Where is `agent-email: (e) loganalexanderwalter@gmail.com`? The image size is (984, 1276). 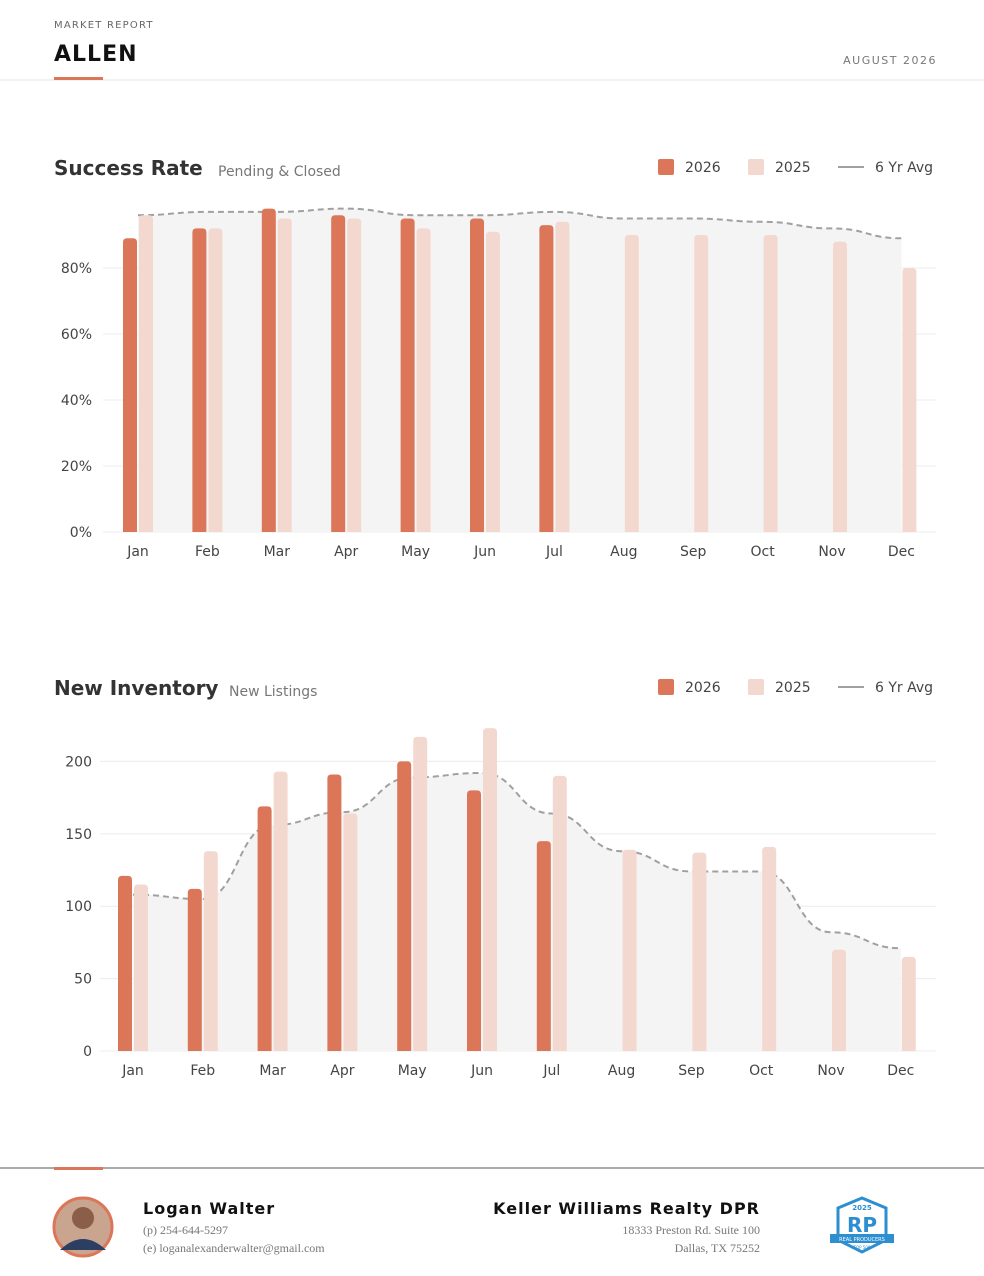 agent-email: (e) loganalexanderwalter@gmail.com is located at coordinates (234, 1248).